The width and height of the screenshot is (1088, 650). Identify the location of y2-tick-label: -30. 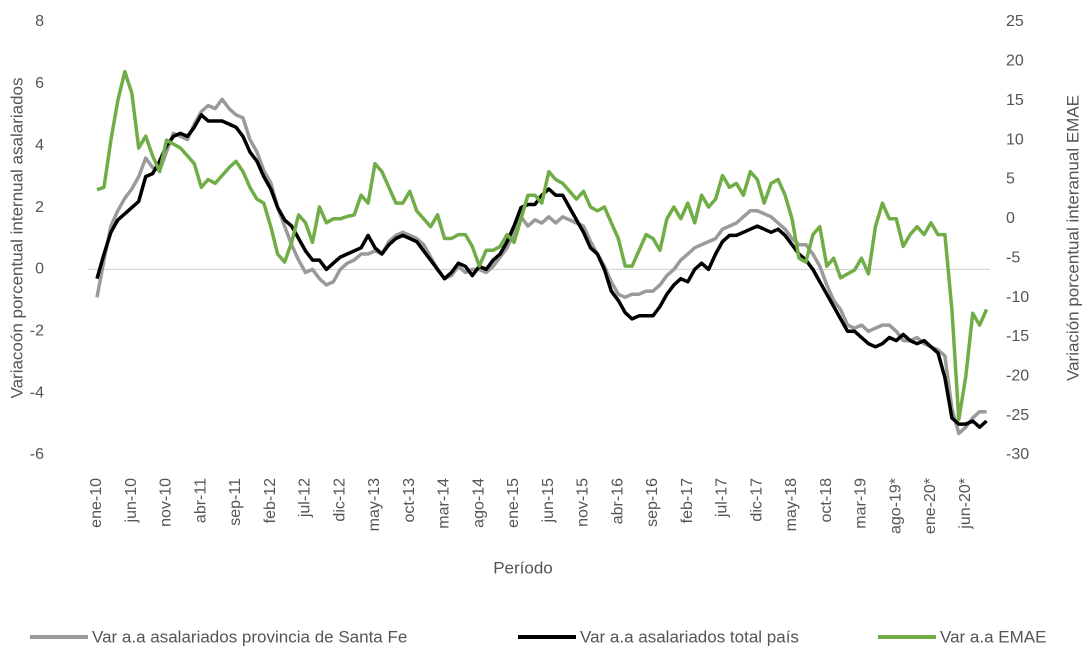
(1017, 454).